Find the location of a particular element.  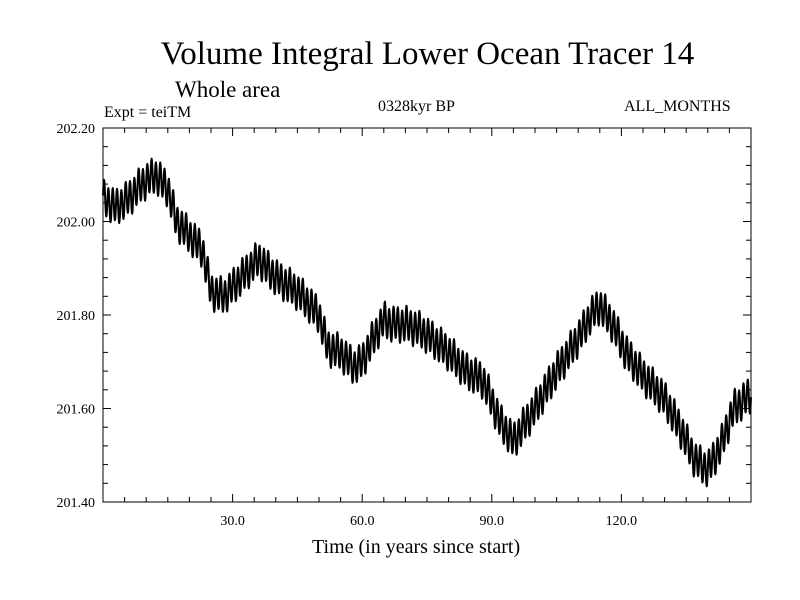

expt-label: Expt = teiTM is located at coordinates (148, 112).